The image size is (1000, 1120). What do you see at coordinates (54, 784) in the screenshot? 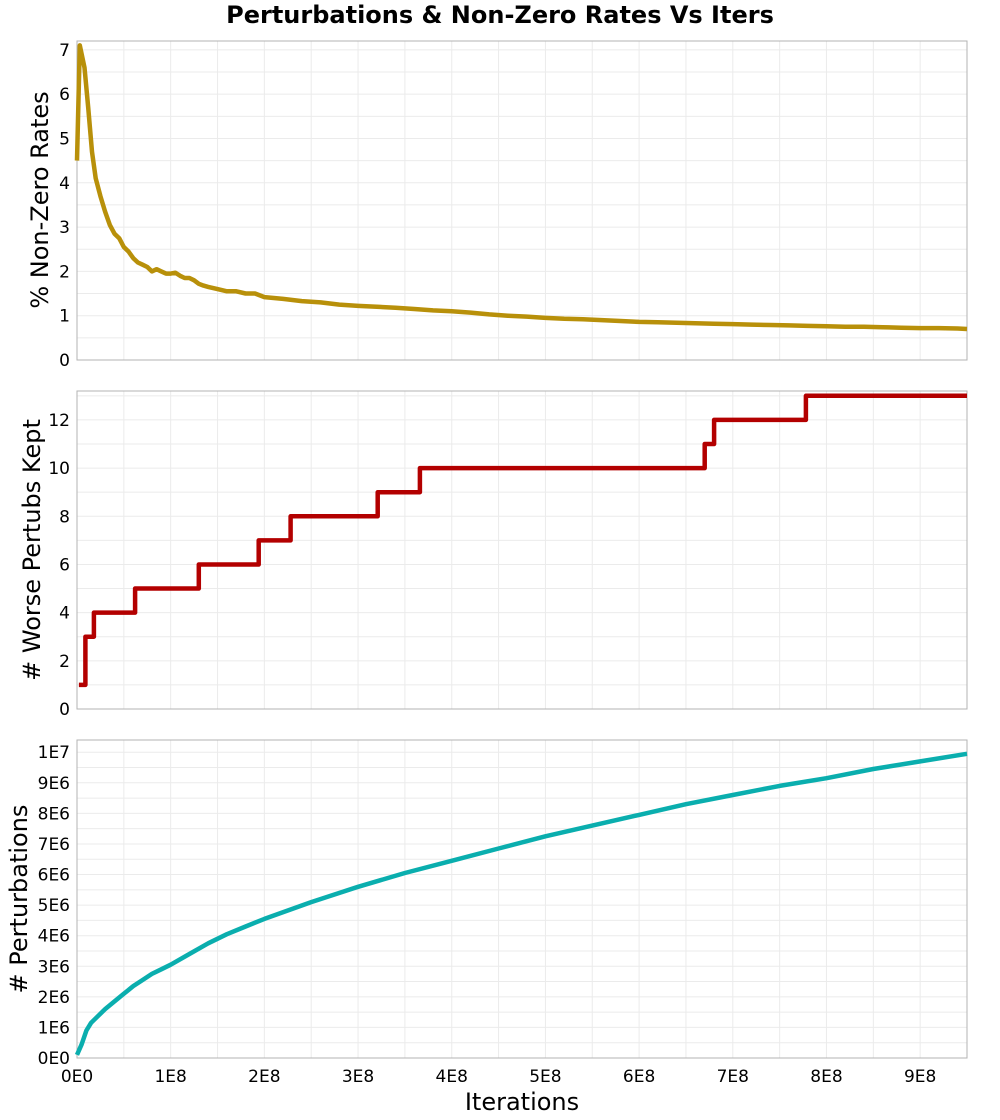
I see `y-tick-label: 9E6` at bounding box center [54, 784].